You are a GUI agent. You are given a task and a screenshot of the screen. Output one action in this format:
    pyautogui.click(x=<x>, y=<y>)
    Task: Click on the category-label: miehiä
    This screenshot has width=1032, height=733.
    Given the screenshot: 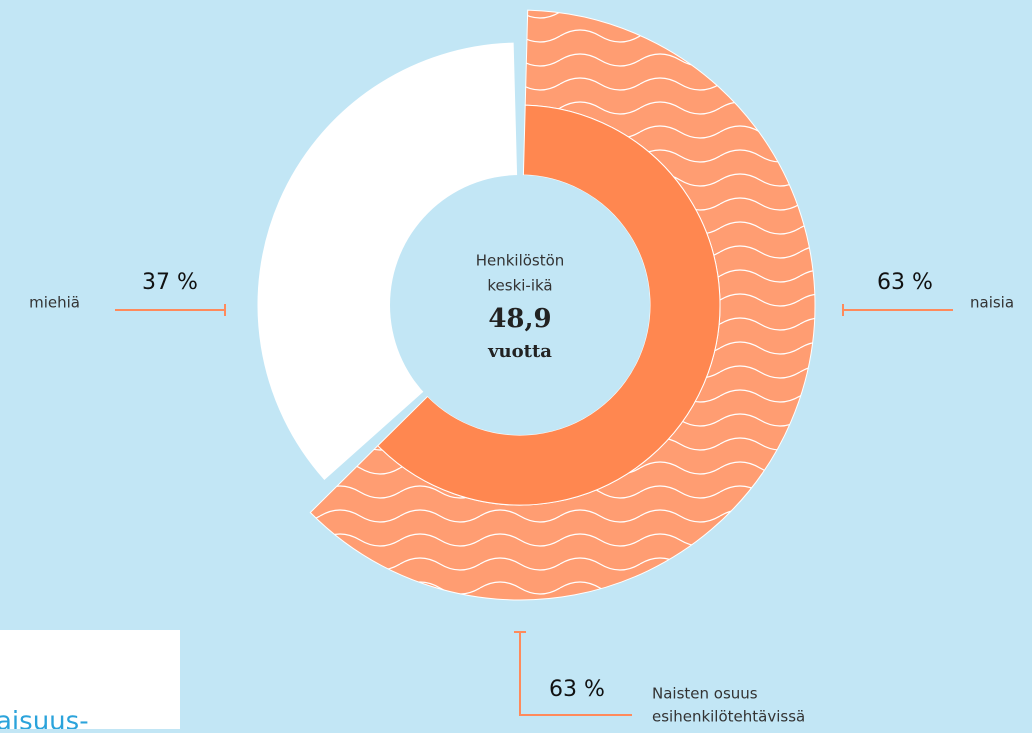 What is the action you would take?
    pyautogui.click(x=54, y=303)
    